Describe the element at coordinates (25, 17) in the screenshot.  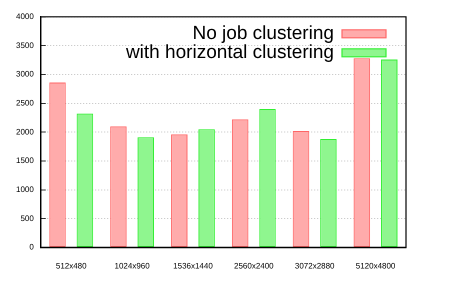
I see `y-tick-label: 4000` at that location.